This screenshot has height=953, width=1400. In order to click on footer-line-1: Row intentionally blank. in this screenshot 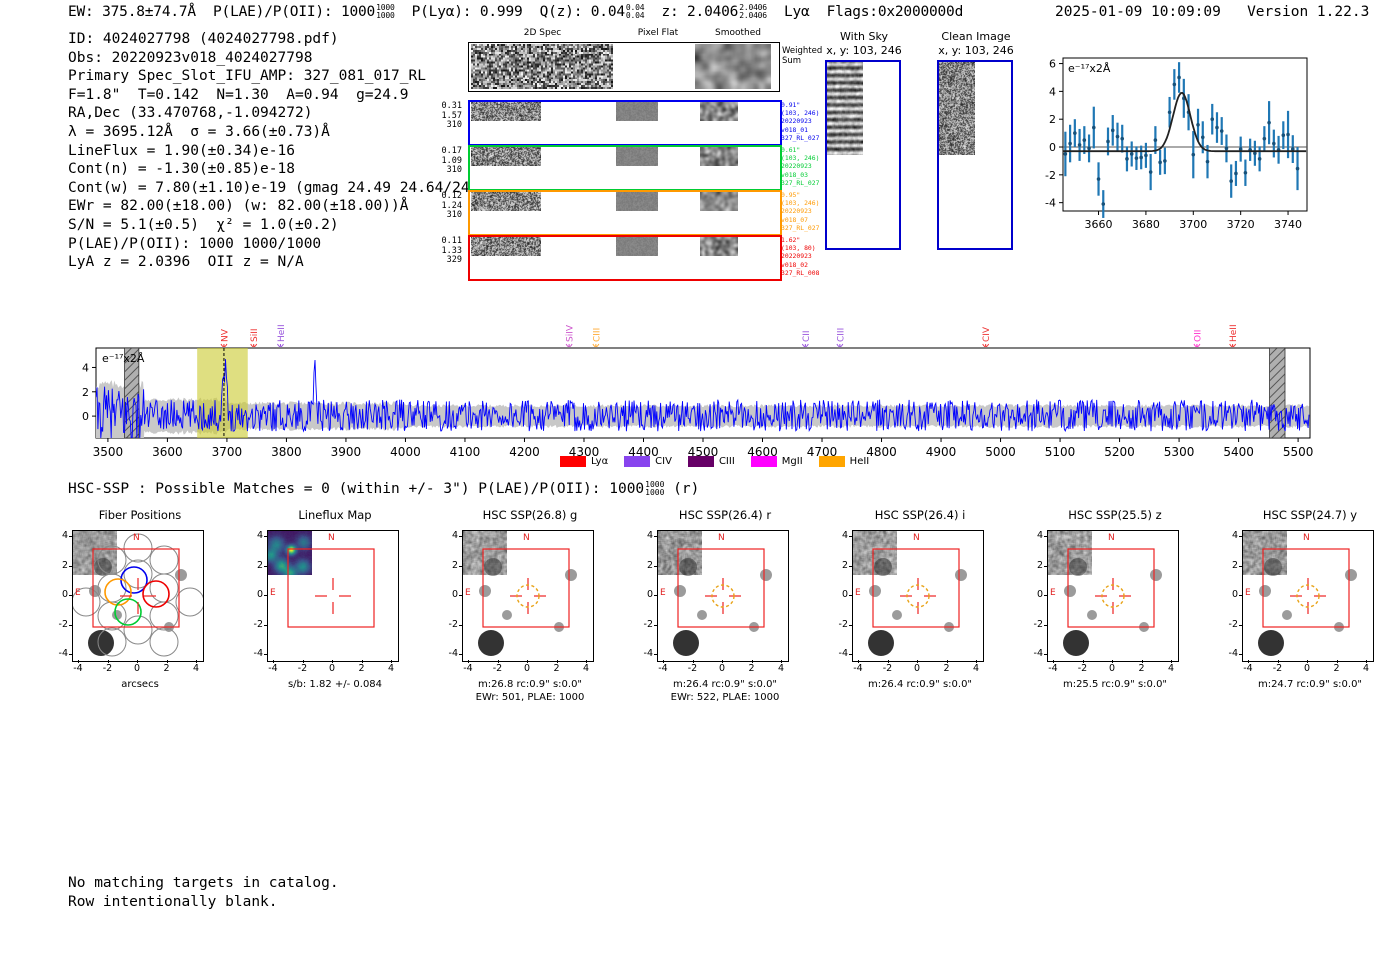, I will do `click(173, 902)`.